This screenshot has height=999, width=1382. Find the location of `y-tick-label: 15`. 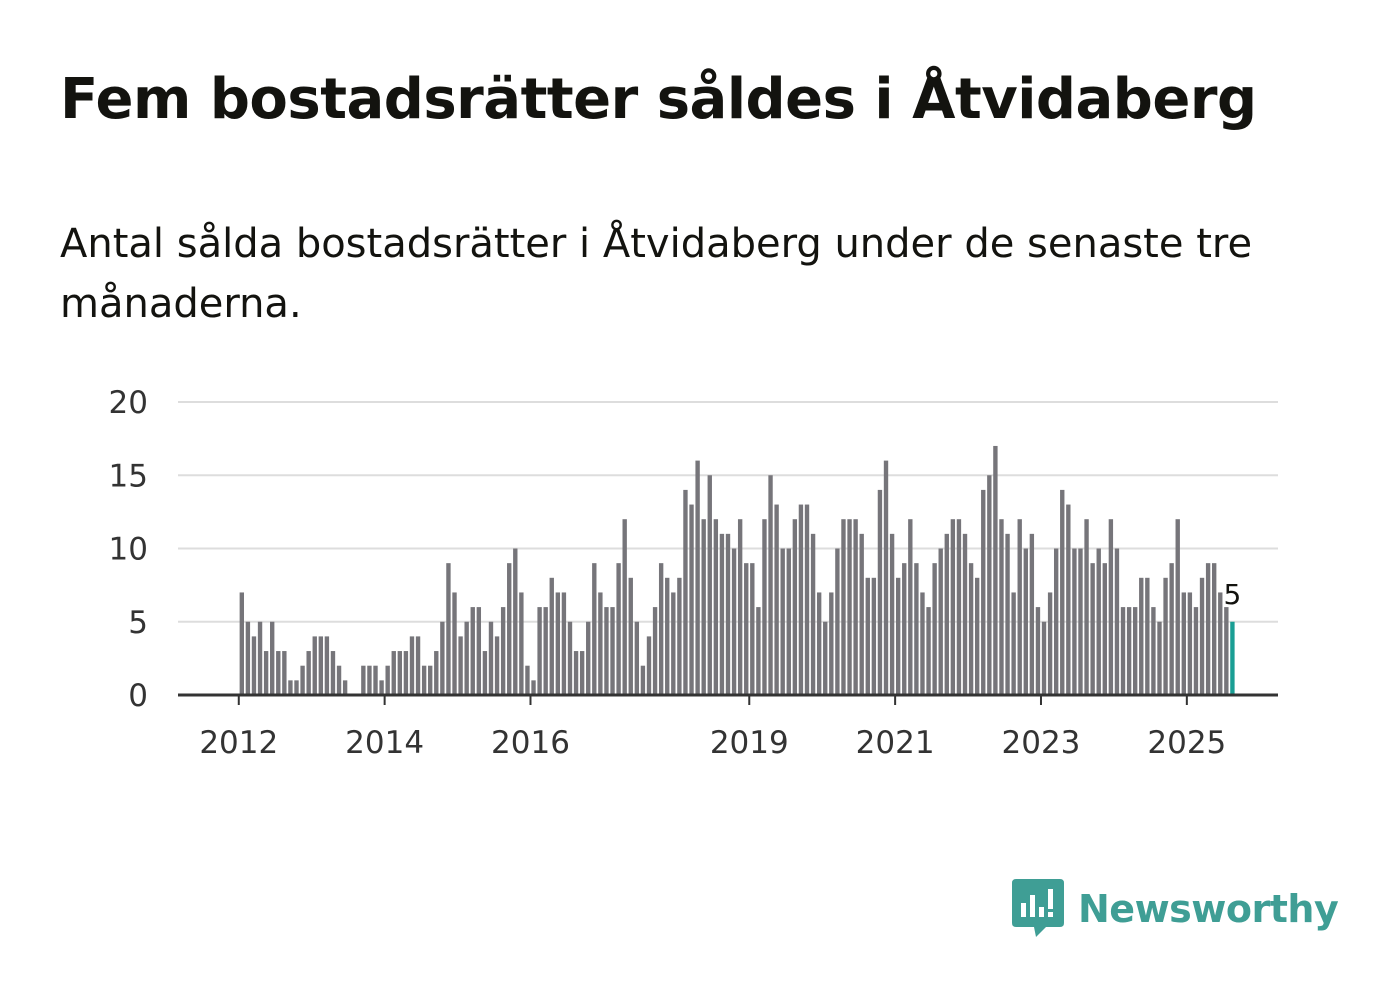

y-tick-label: 15 is located at coordinates (128, 476).